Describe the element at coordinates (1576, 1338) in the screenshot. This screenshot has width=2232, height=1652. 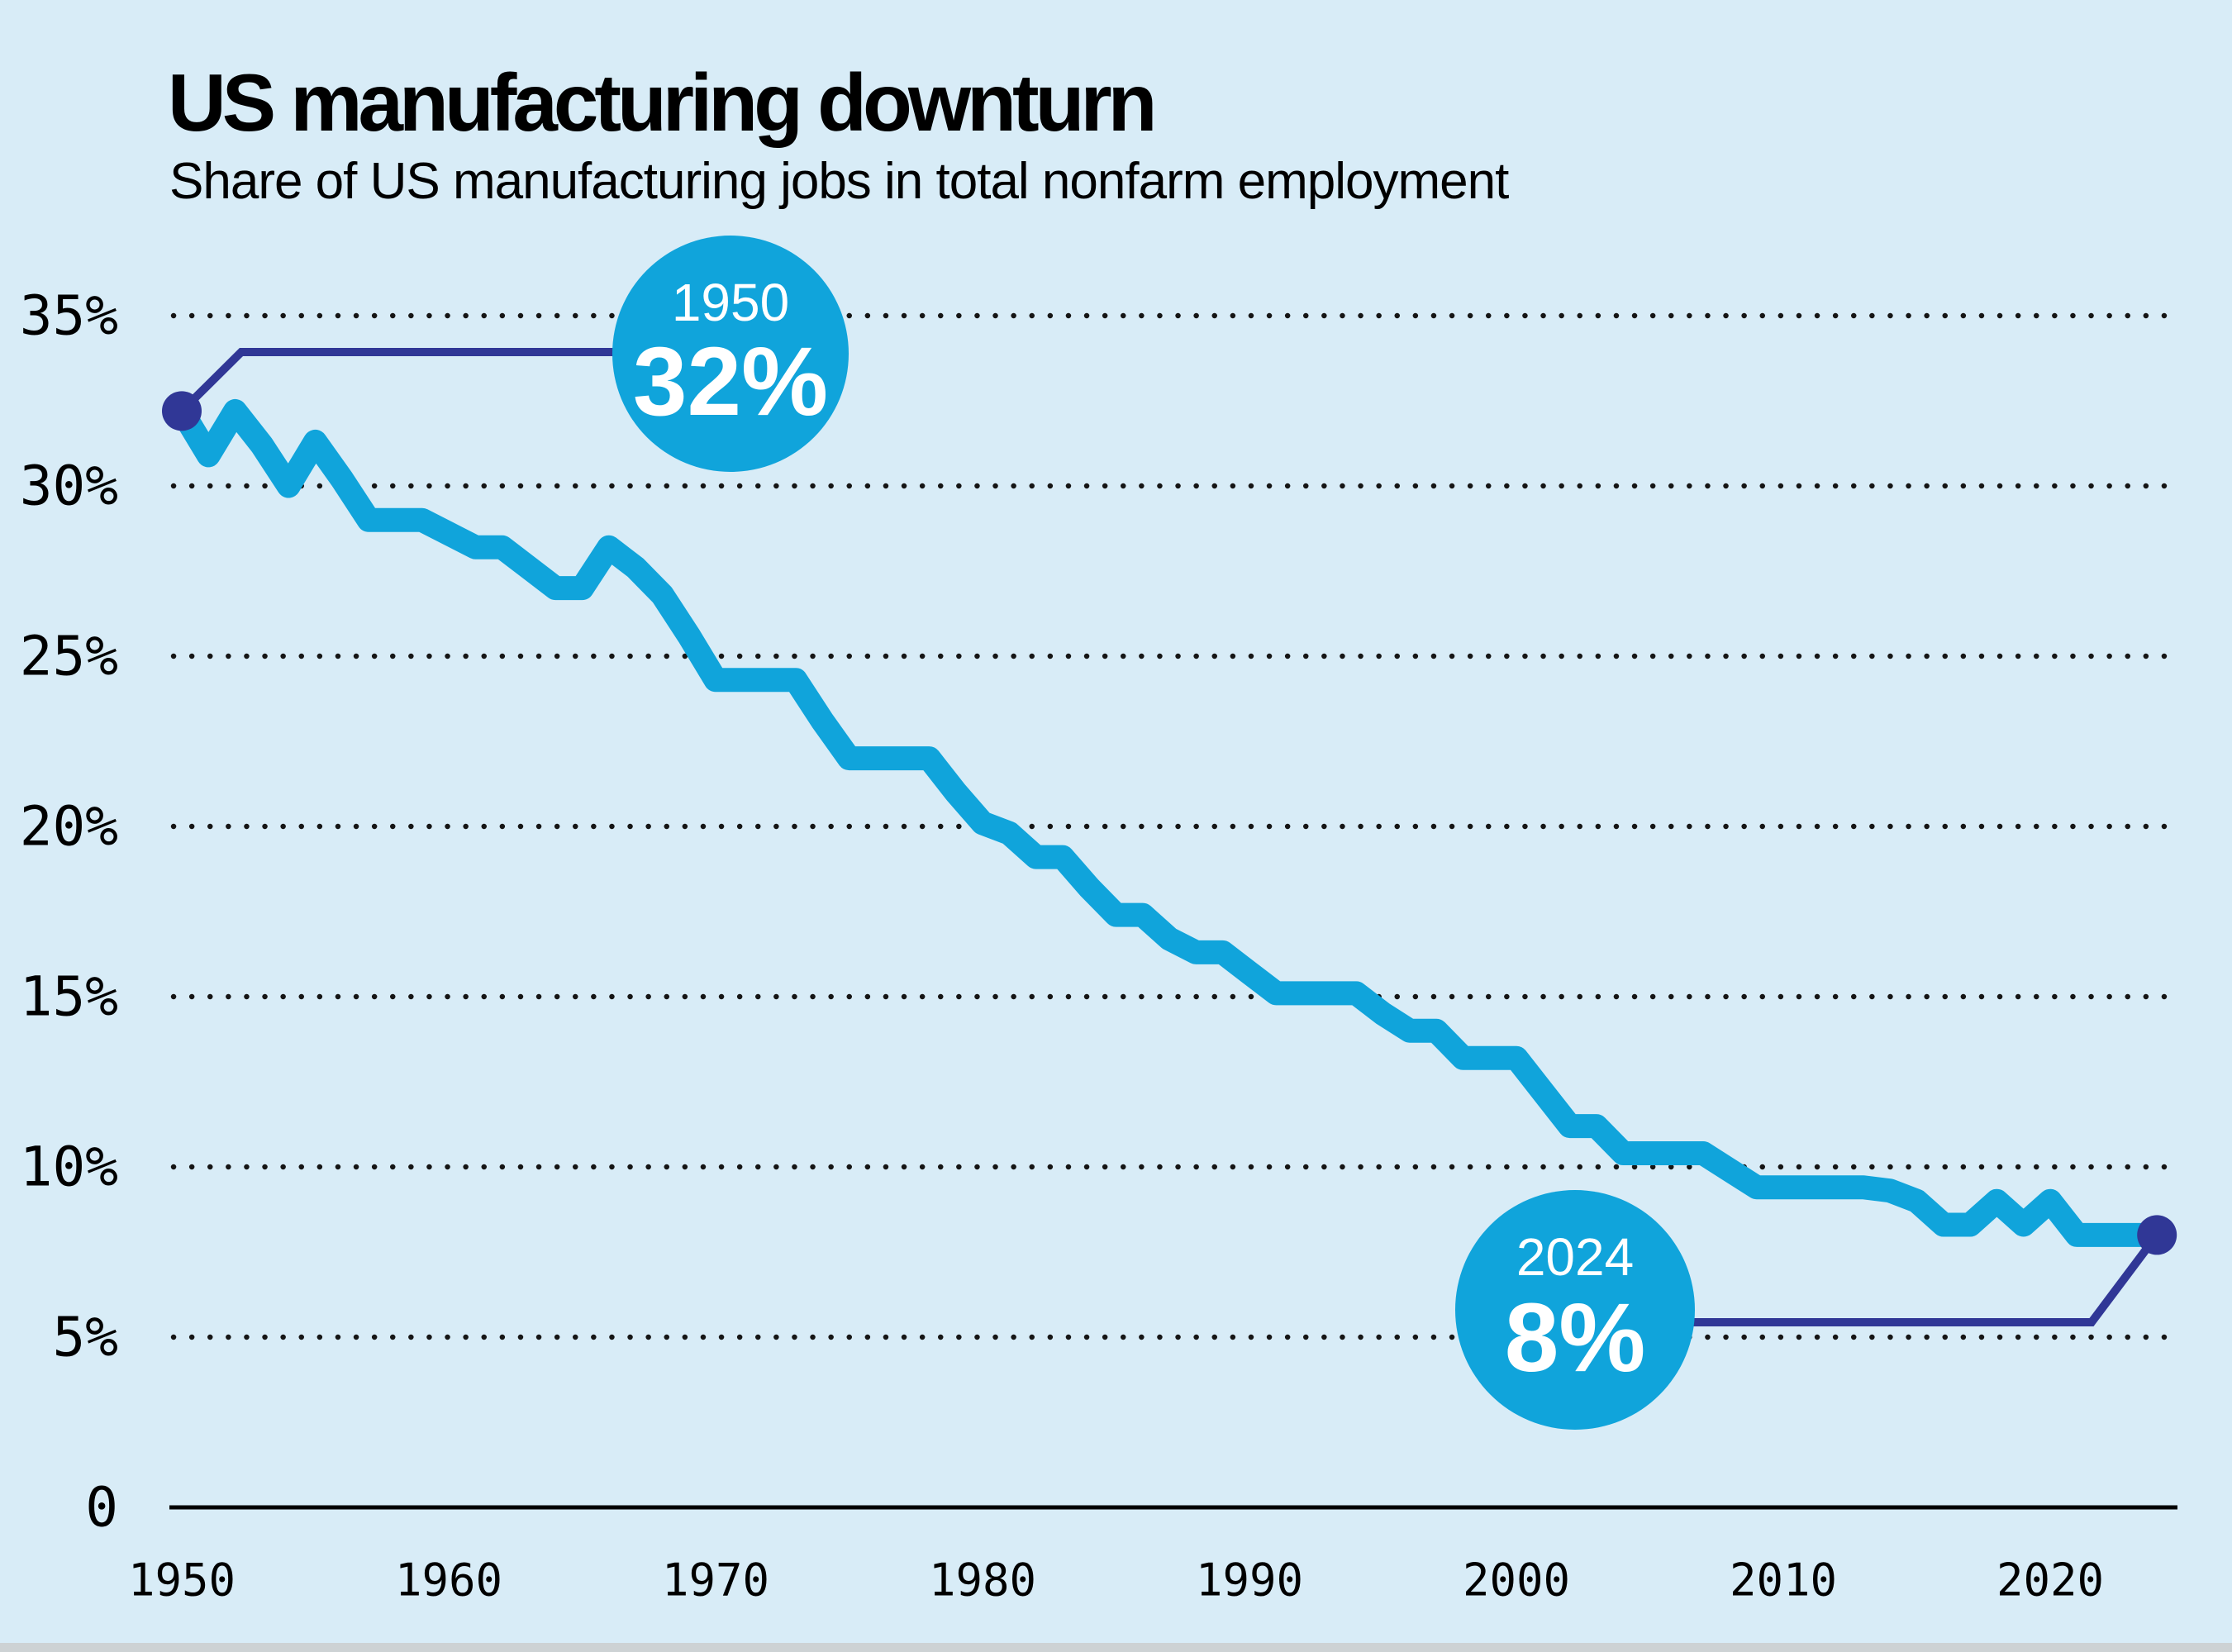
I see `callout-value-label-2024: 8%` at that location.